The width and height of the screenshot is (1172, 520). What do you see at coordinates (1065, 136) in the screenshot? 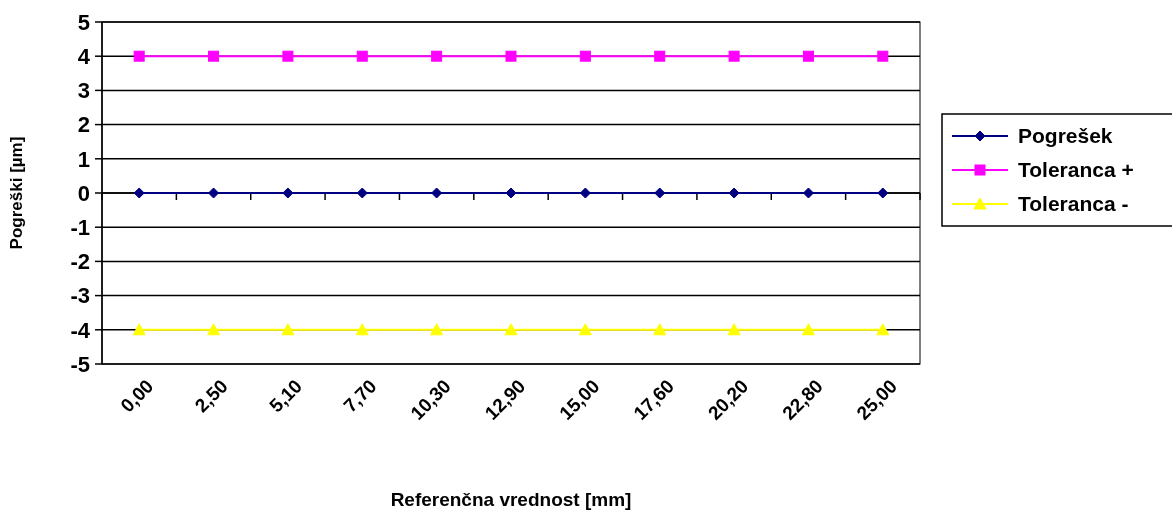
I see `legend-label: Pogrešek` at bounding box center [1065, 136].